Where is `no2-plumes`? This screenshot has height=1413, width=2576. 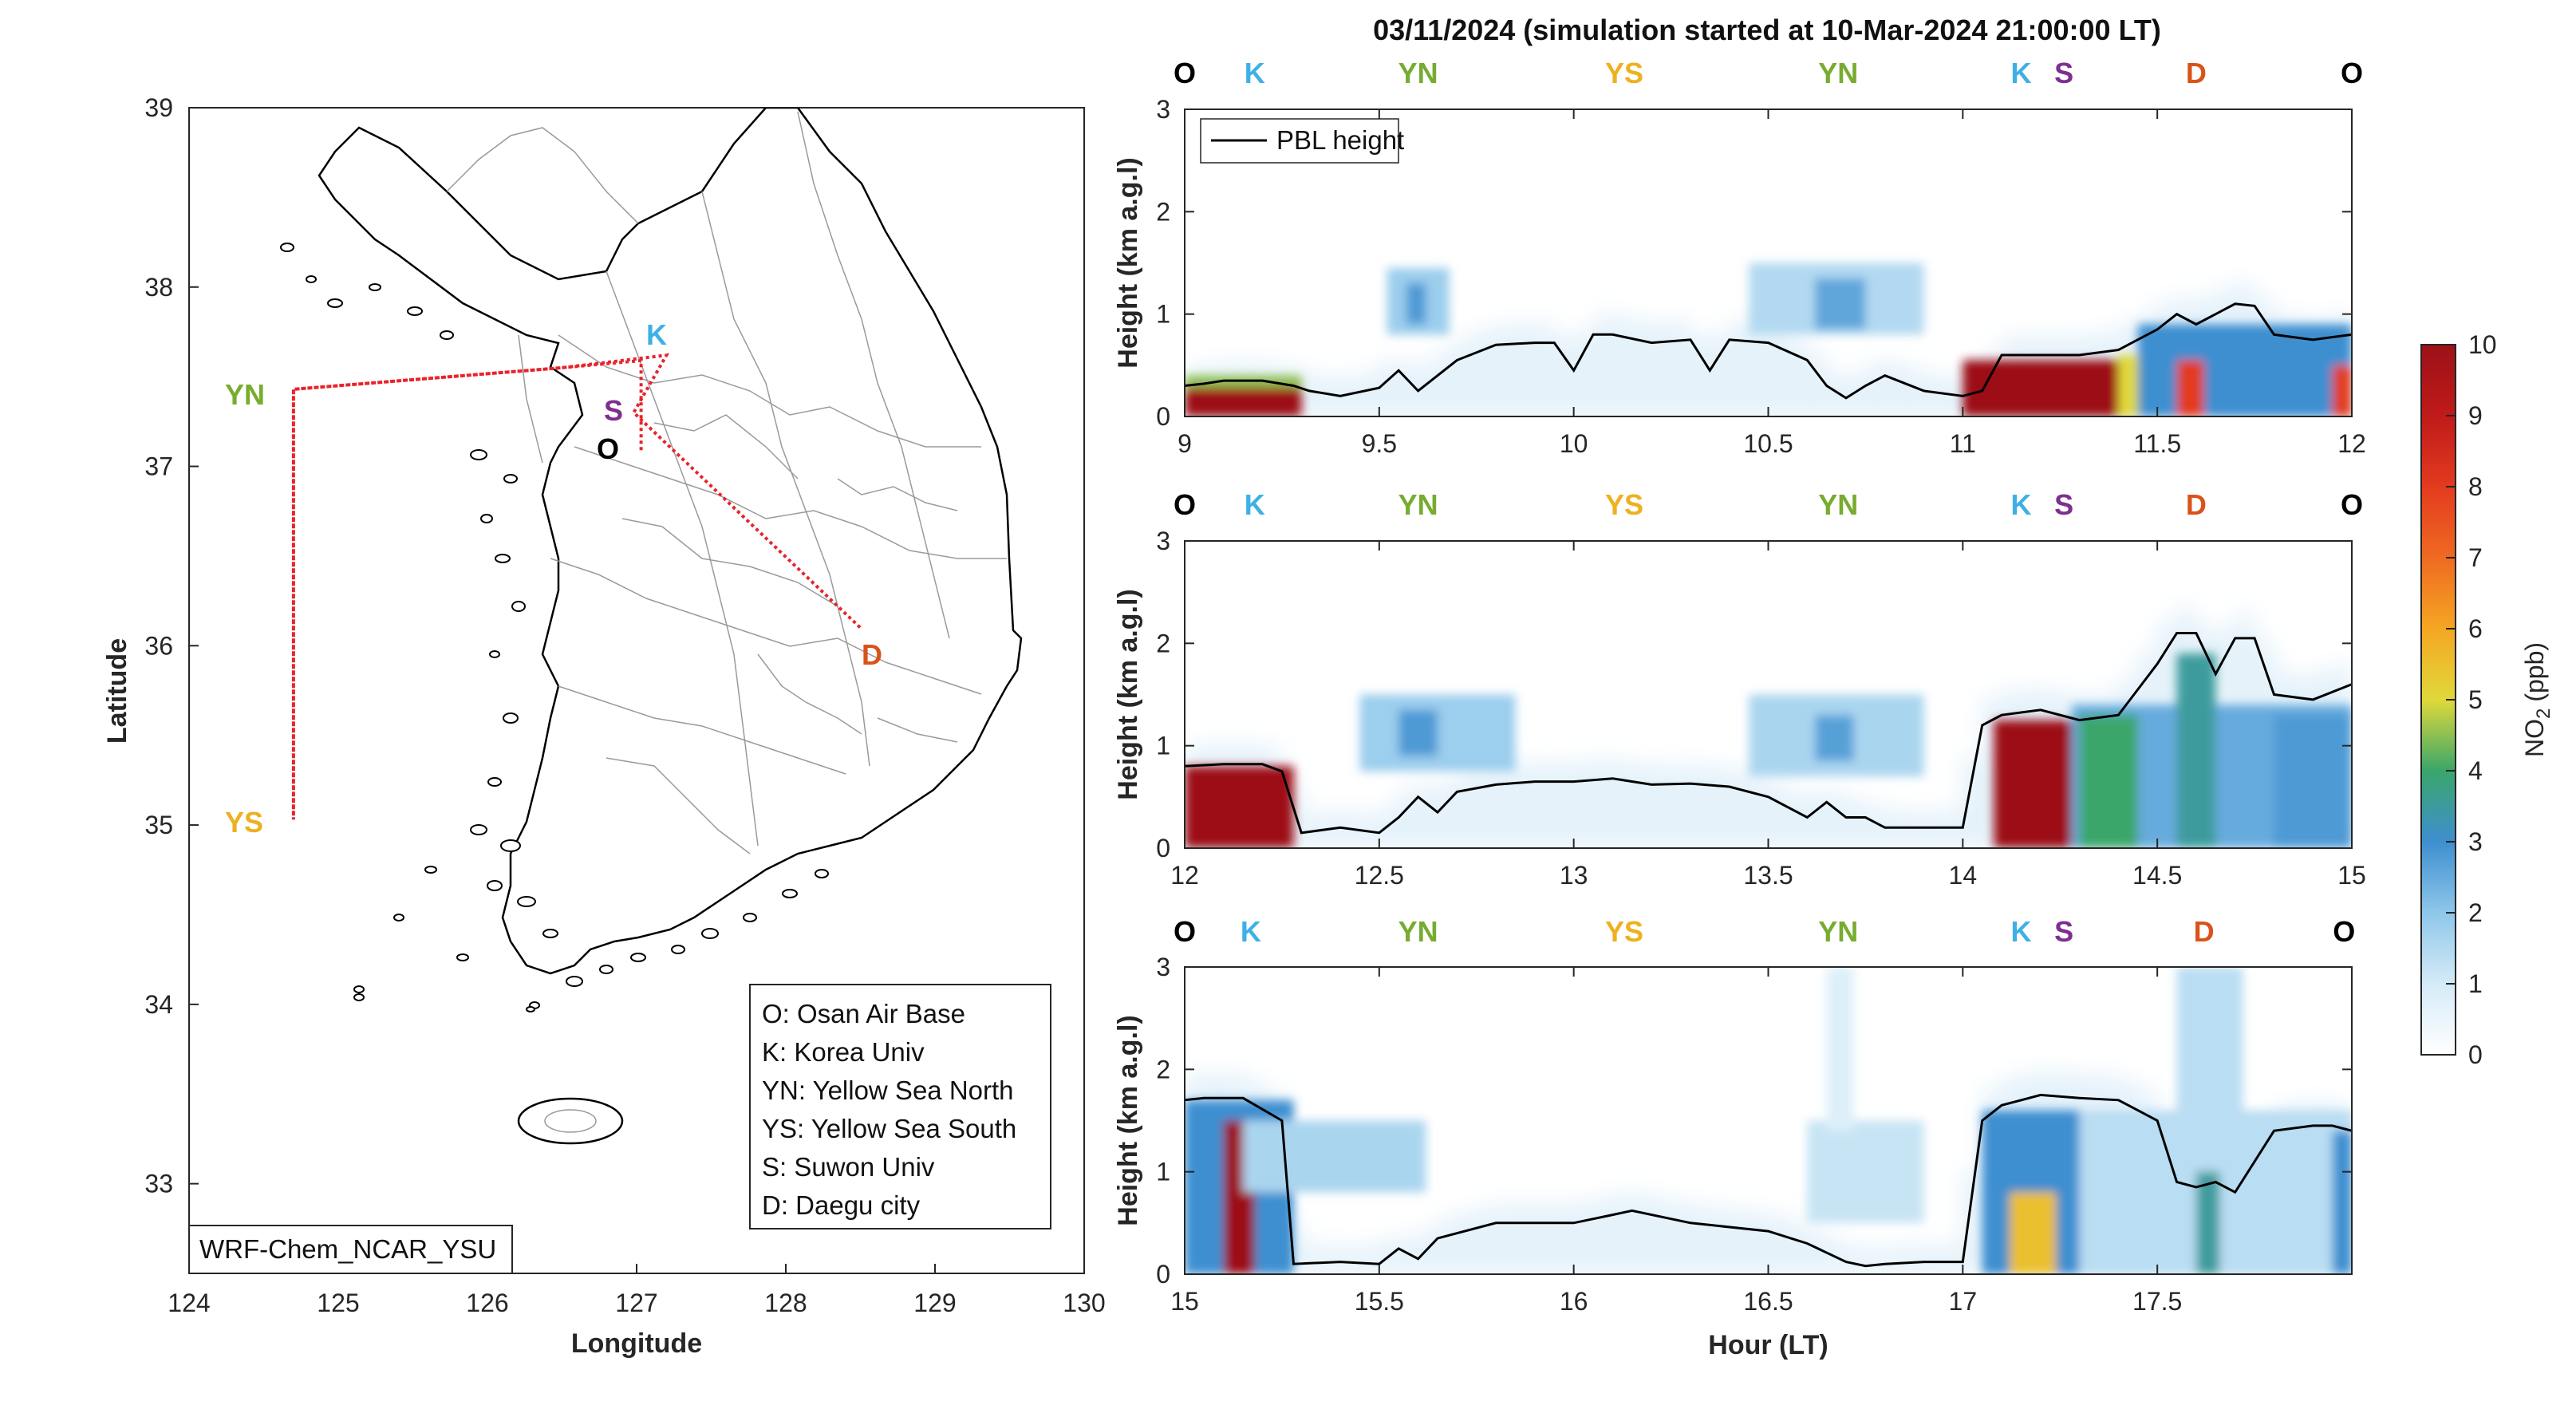
no2-plumes is located at coordinates (1769, 339).